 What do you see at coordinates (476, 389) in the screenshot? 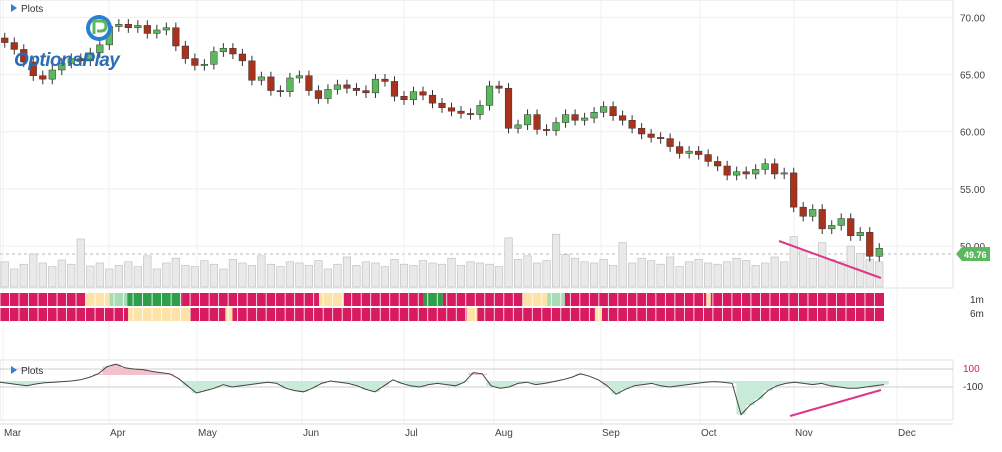
I see `oscillator` at bounding box center [476, 389].